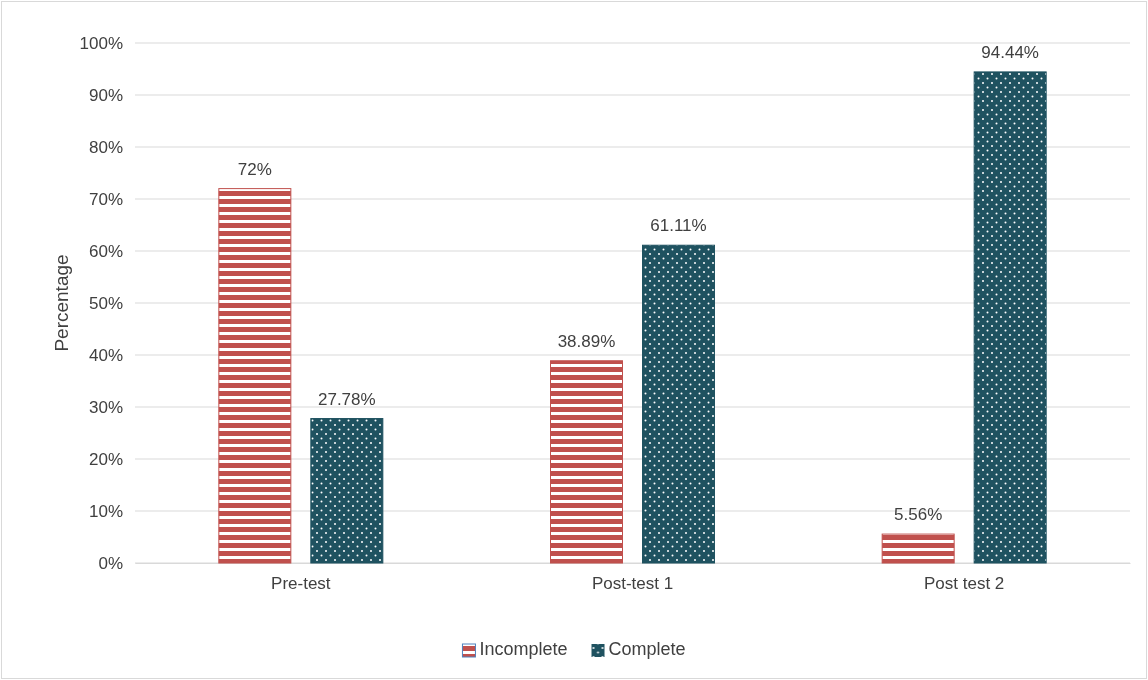 The image size is (1148, 680). I want to click on y-tick-label: 30%, so click(105, 407).